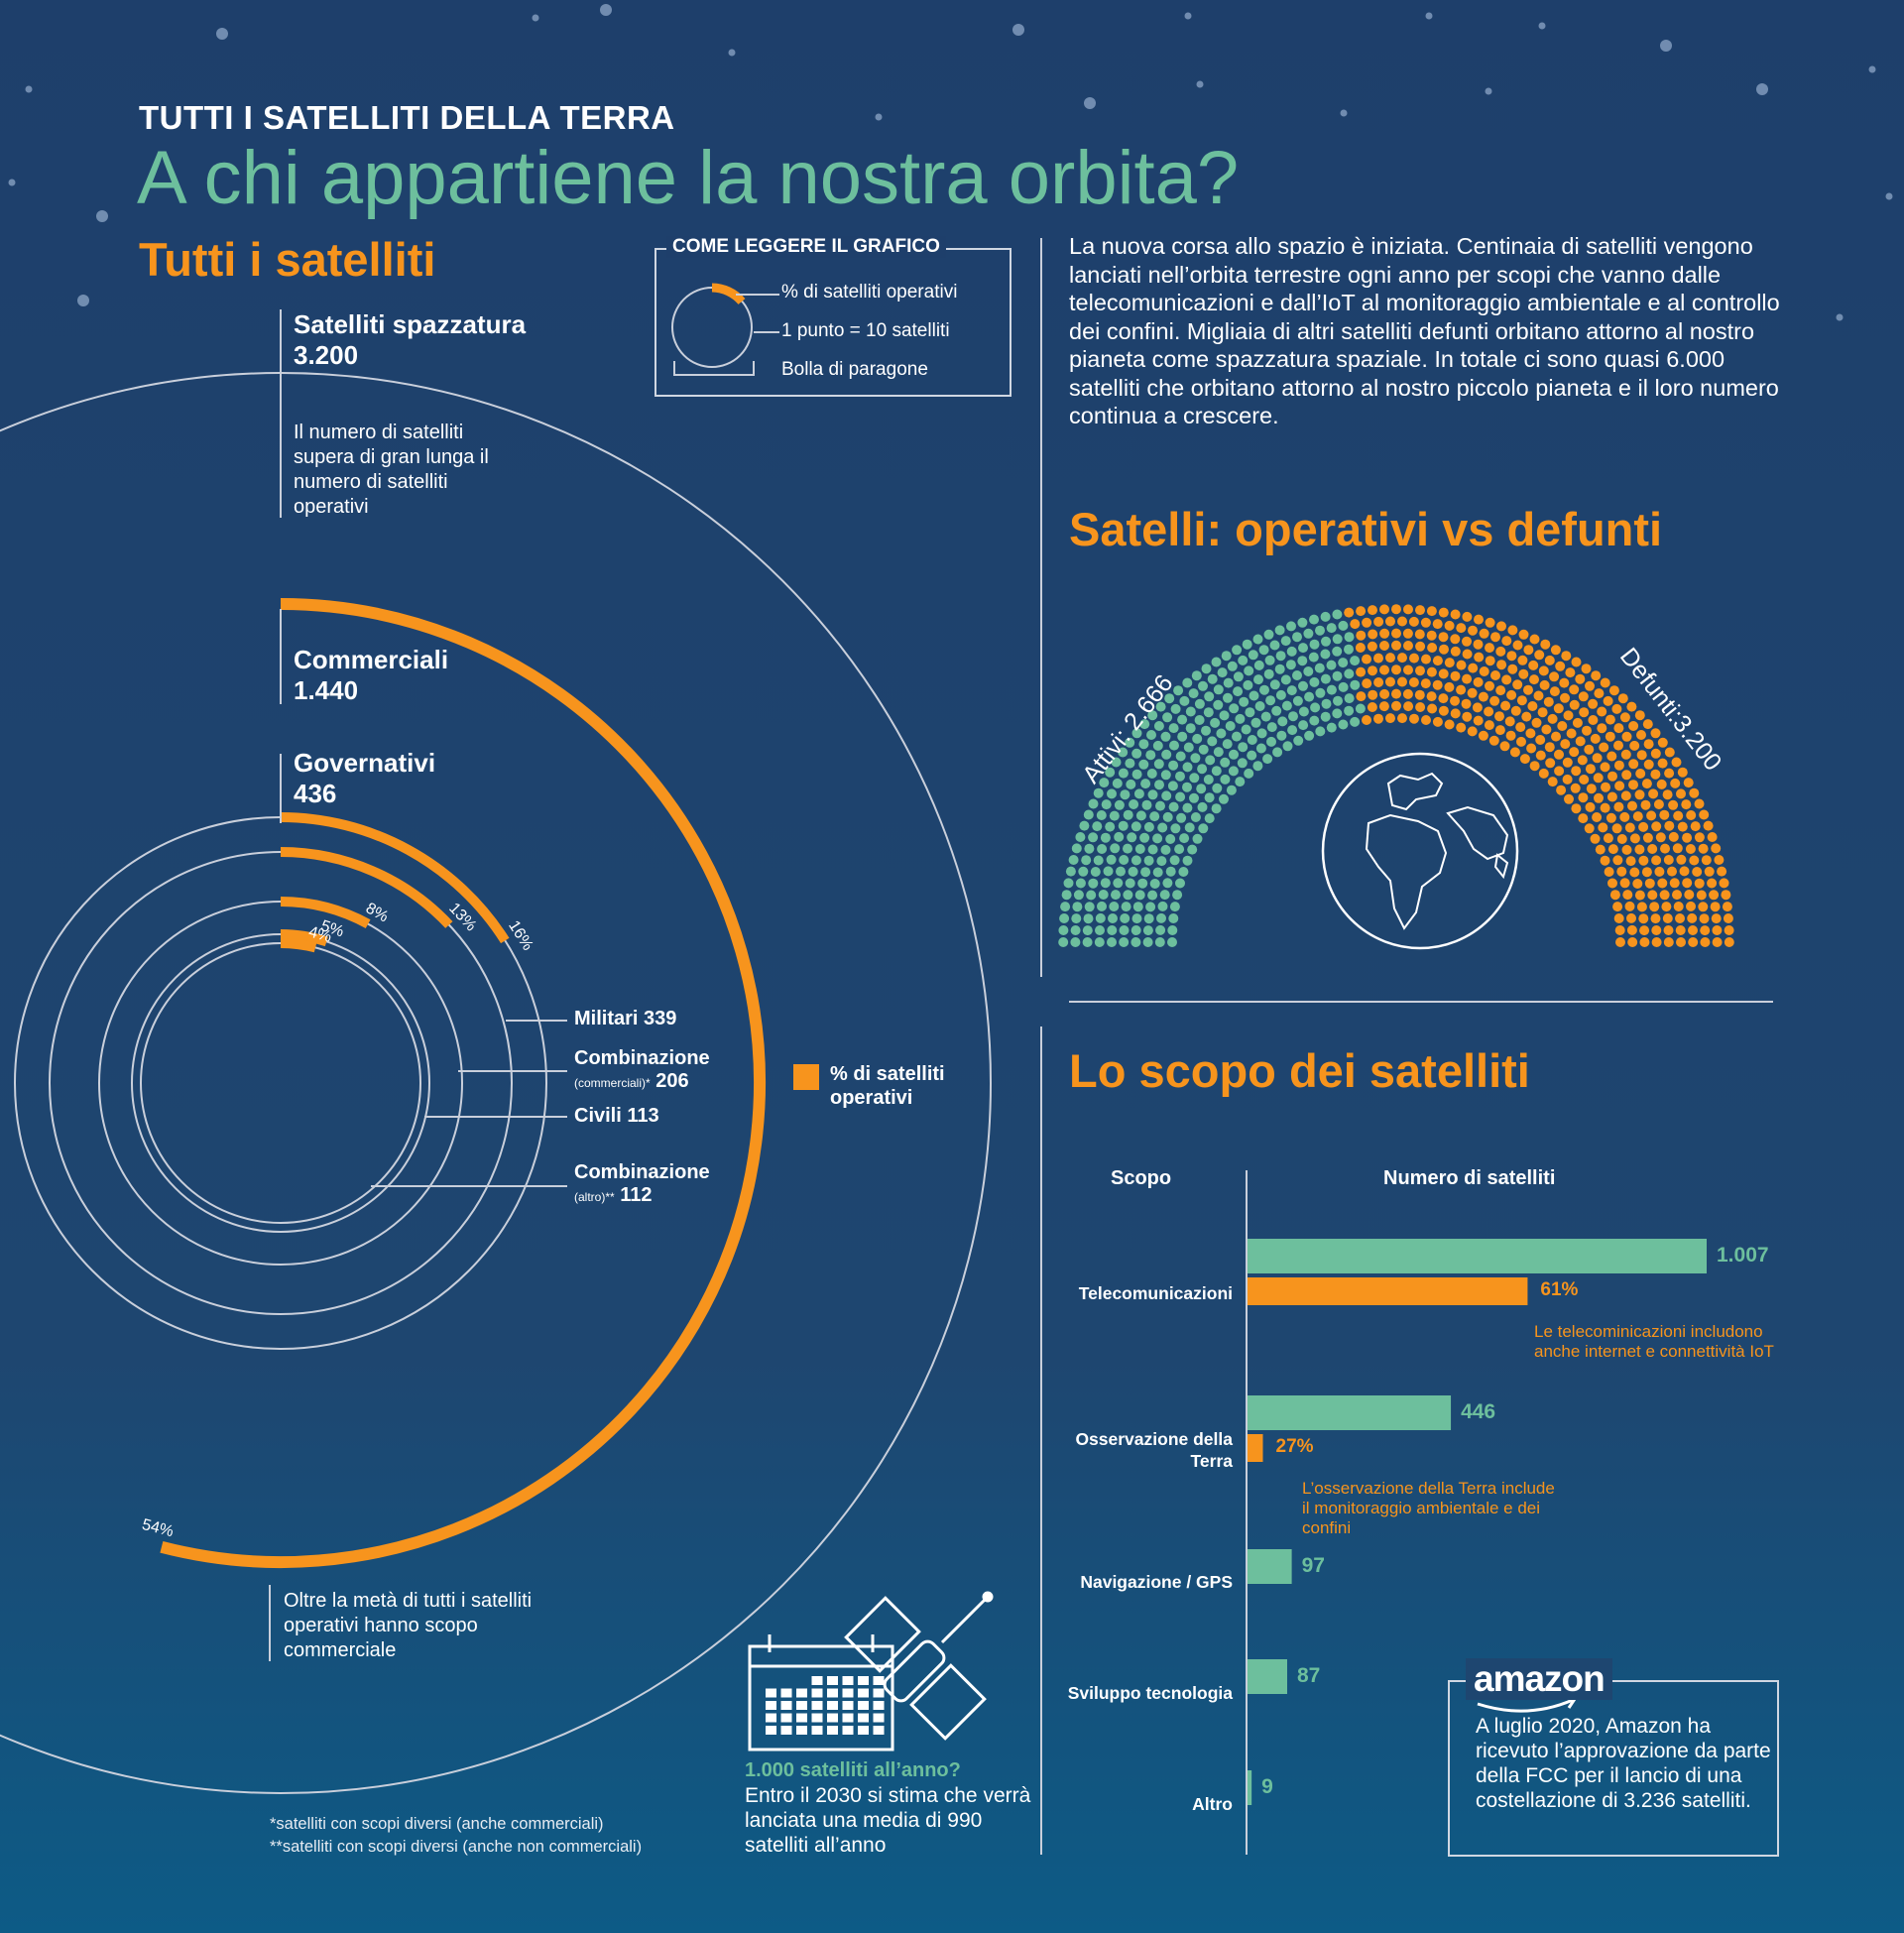 The width and height of the screenshot is (1904, 1933). I want to click on arc-governmental, so click(395, 878).